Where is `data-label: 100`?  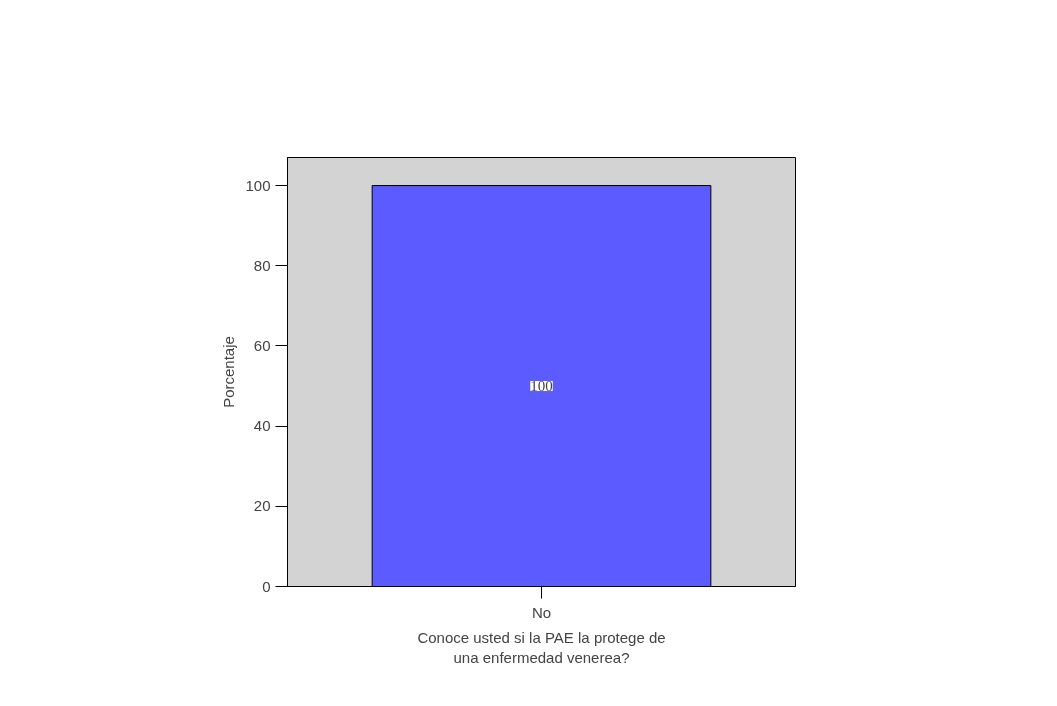 data-label: 100 is located at coordinates (541, 386).